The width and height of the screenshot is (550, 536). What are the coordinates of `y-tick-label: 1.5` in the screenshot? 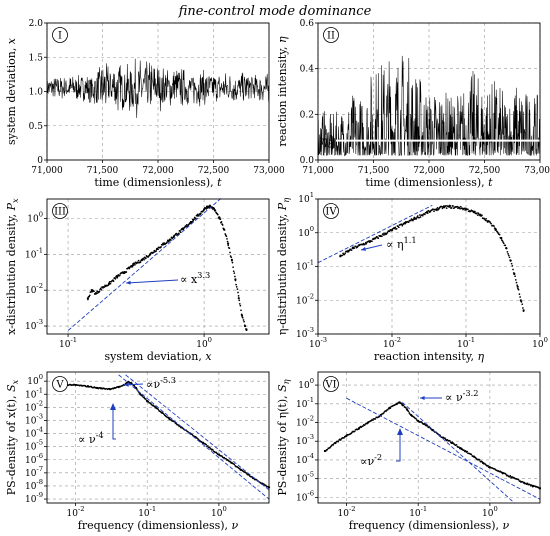 It's located at (36, 58).